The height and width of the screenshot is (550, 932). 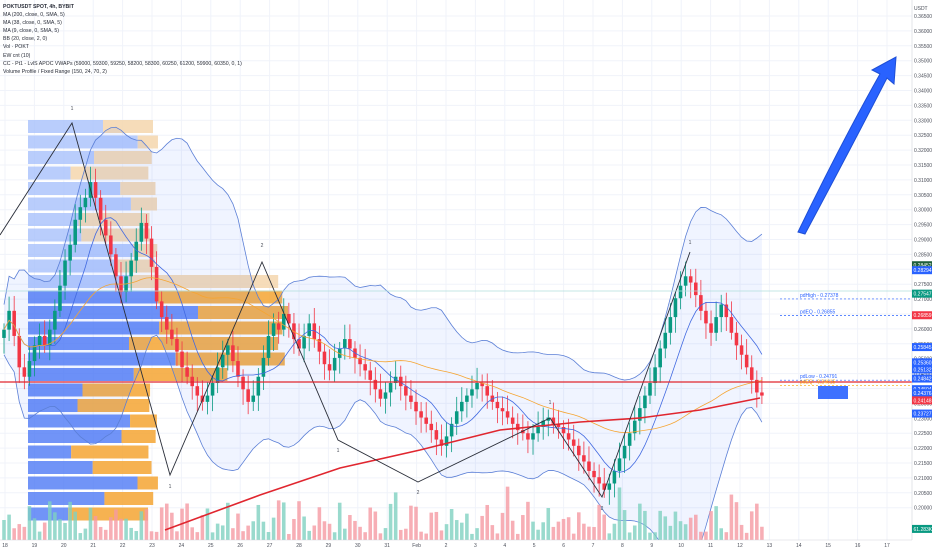 What do you see at coordinates (923, 419) in the screenshot?
I see `price-tick: 0.23000` at bounding box center [923, 419].